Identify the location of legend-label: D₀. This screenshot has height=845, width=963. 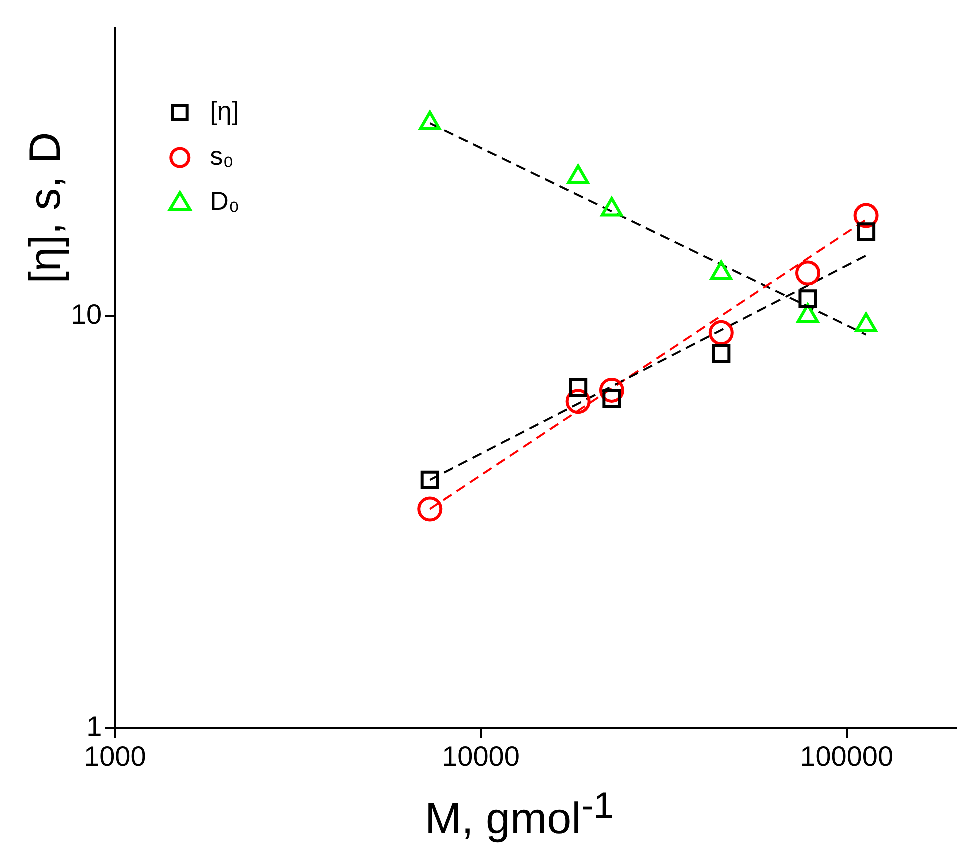
(225, 201).